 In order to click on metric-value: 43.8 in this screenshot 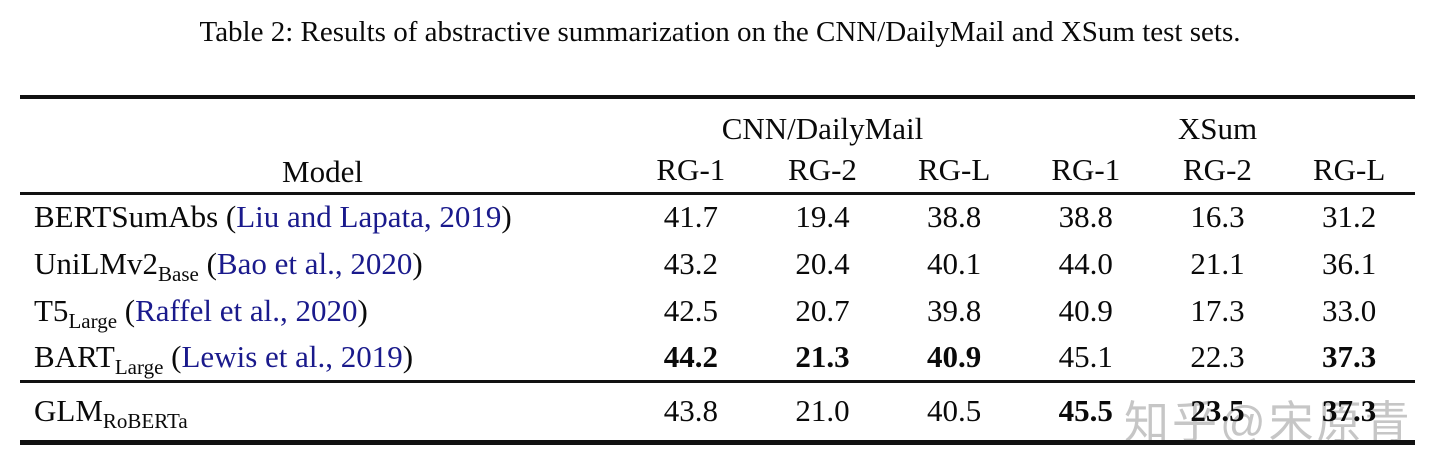, I will do `click(690, 410)`.